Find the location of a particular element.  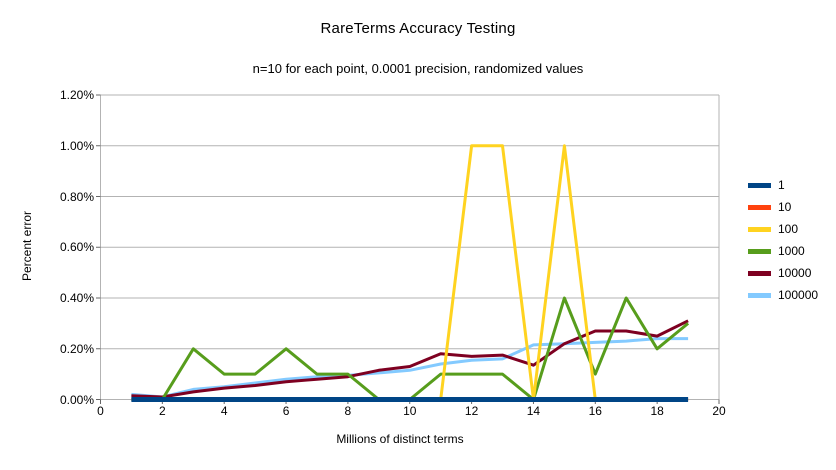

x-axis-tick-label: 14 is located at coordinates (533, 411).